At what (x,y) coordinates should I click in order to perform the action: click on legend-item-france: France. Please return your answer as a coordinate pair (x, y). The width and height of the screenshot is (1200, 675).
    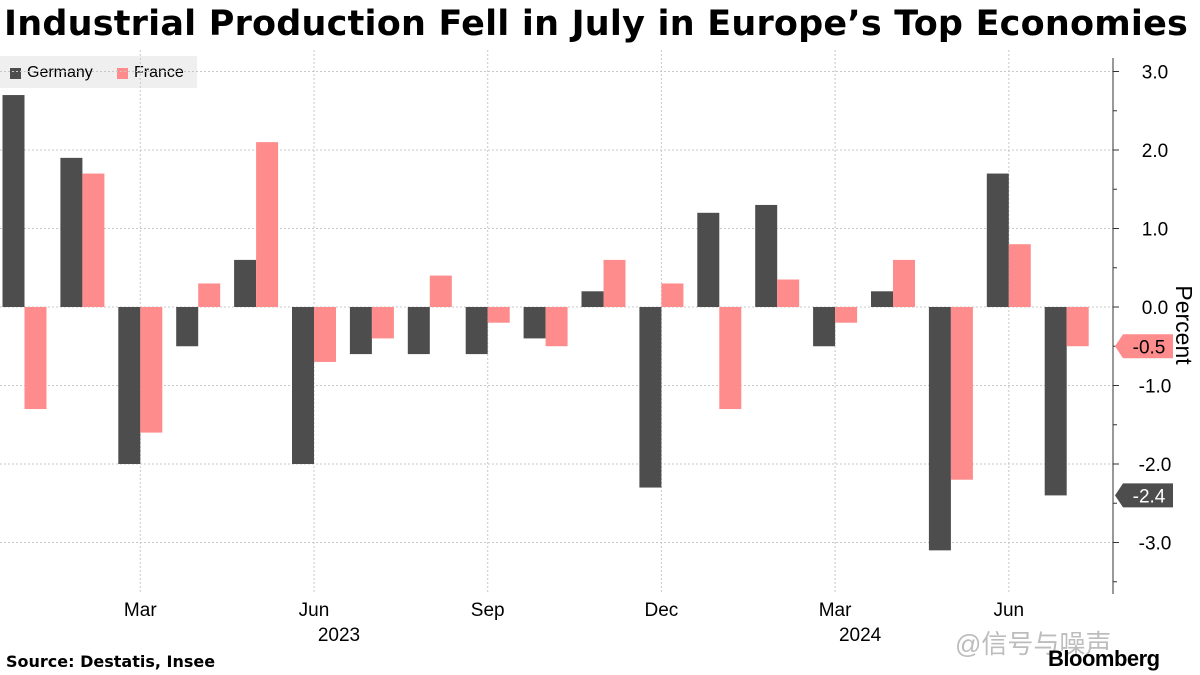
    Looking at the image, I should click on (150, 73).